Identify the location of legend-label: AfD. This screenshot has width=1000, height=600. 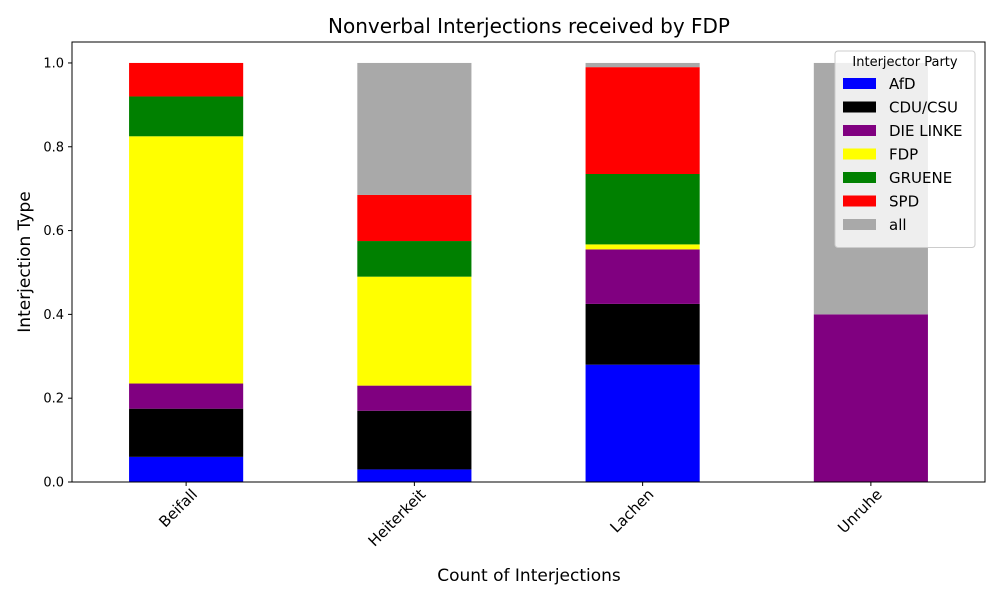
(902, 84).